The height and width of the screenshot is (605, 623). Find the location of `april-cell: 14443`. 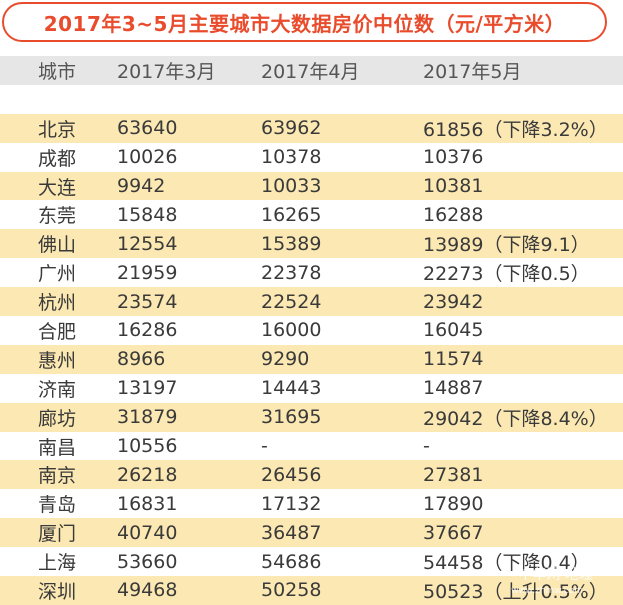

april-cell: 14443 is located at coordinates (291, 388).